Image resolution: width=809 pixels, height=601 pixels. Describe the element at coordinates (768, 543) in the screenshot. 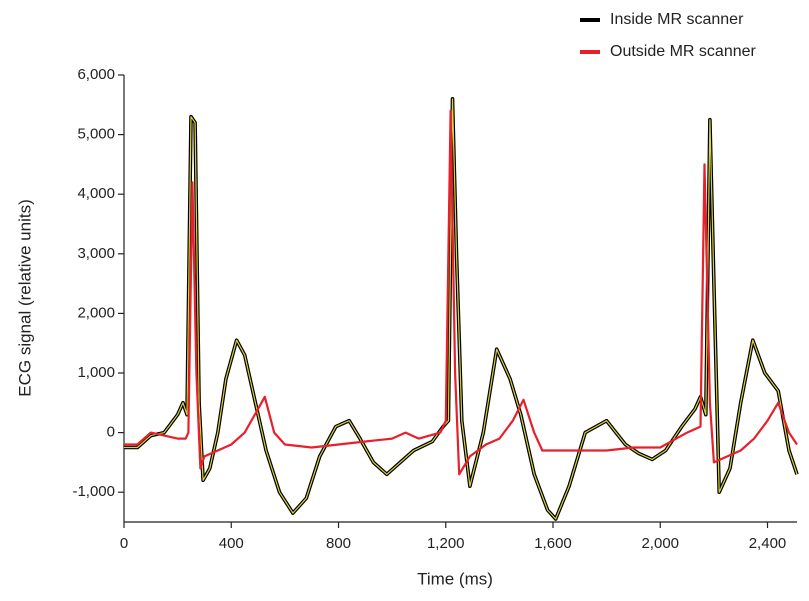

I see `x-tick-label: 2,400` at that location.